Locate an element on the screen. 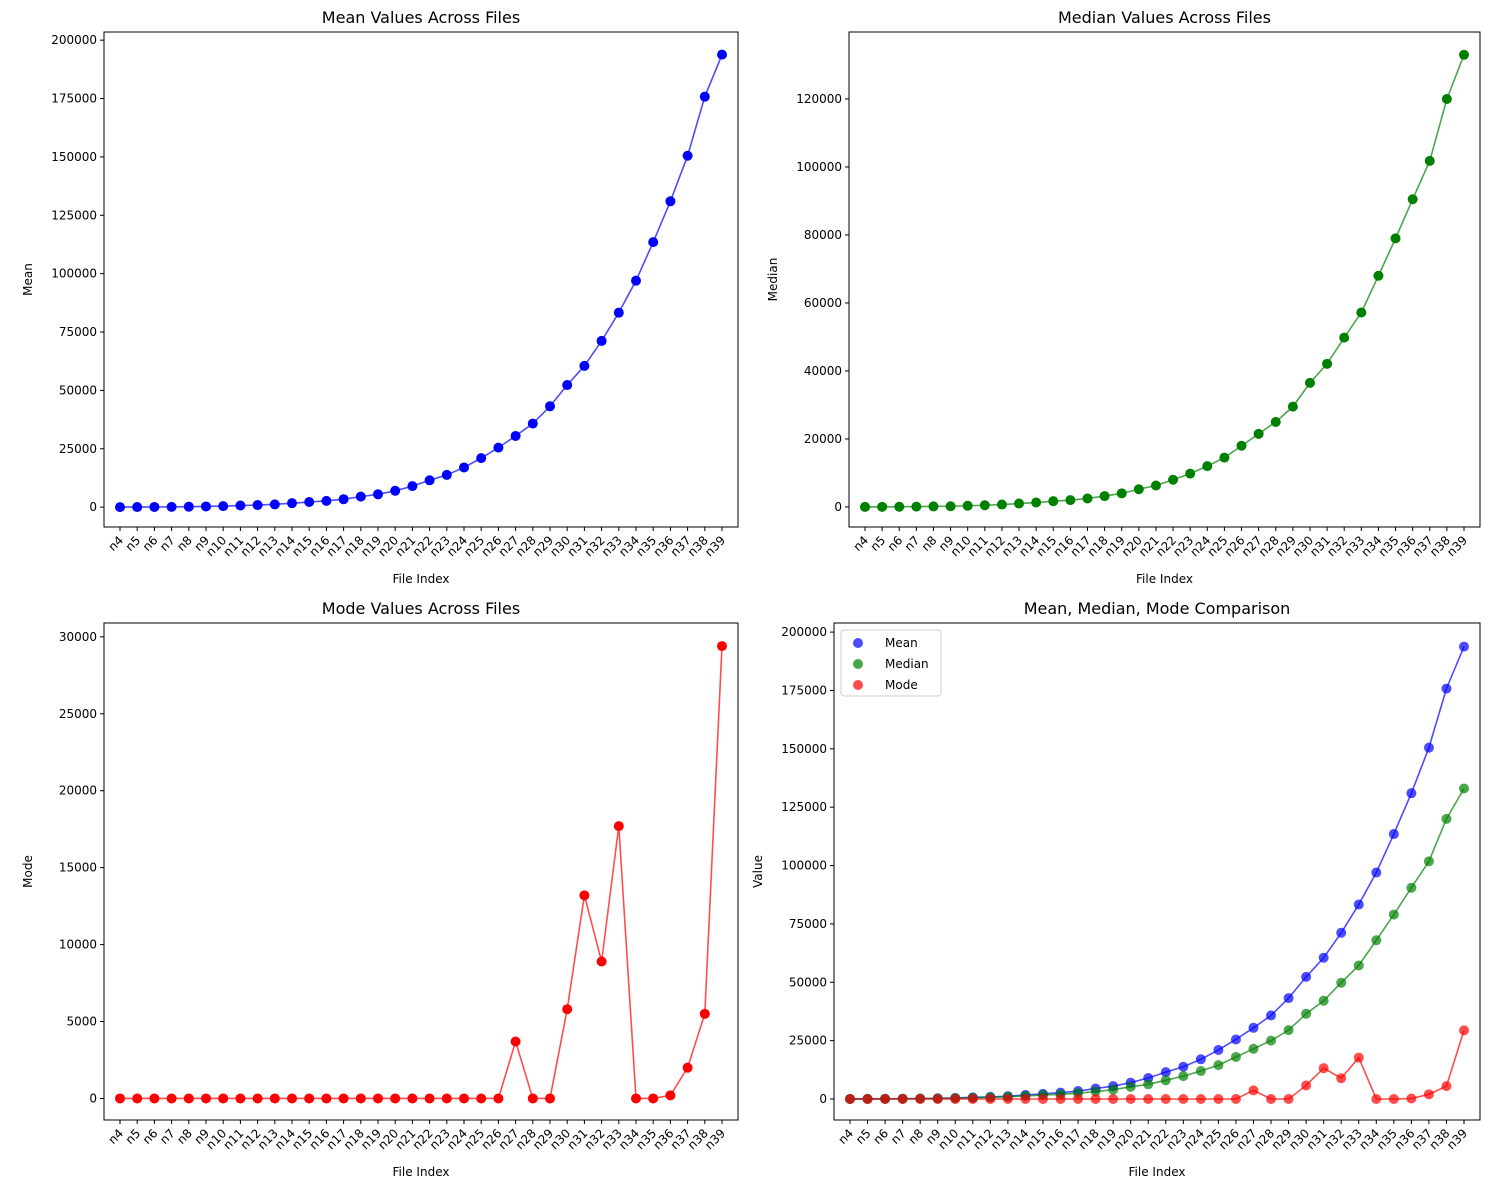  x-tick-label: n39 is located at coordinates (715, 1139).